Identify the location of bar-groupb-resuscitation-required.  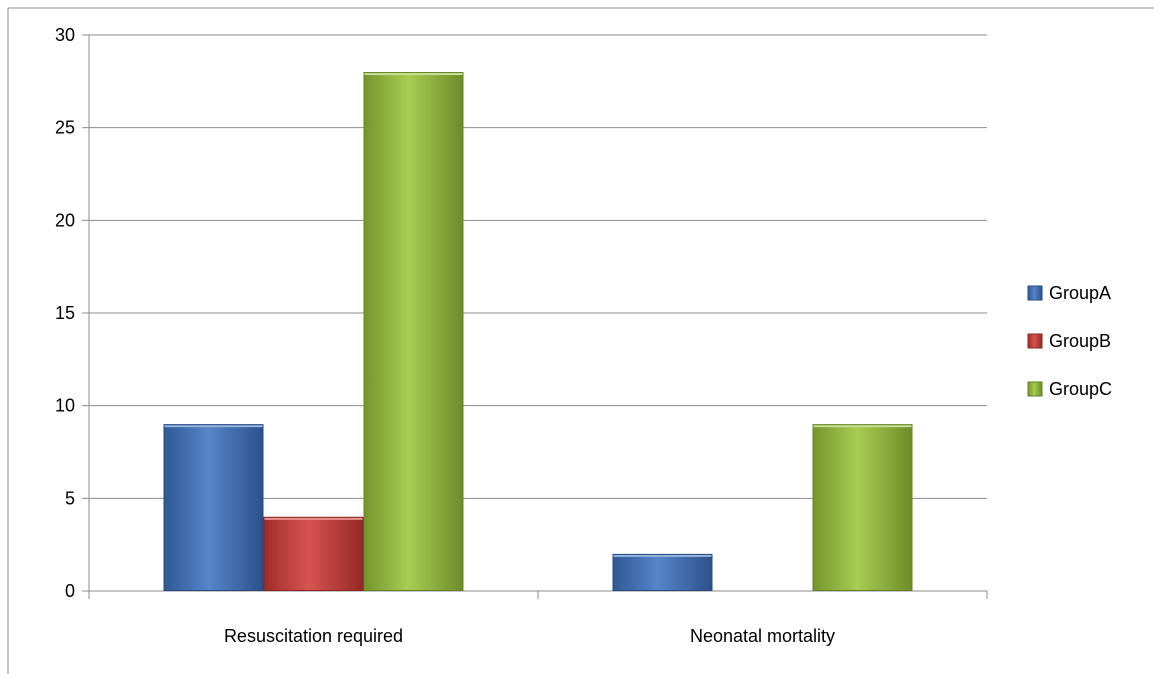
(313, 553).